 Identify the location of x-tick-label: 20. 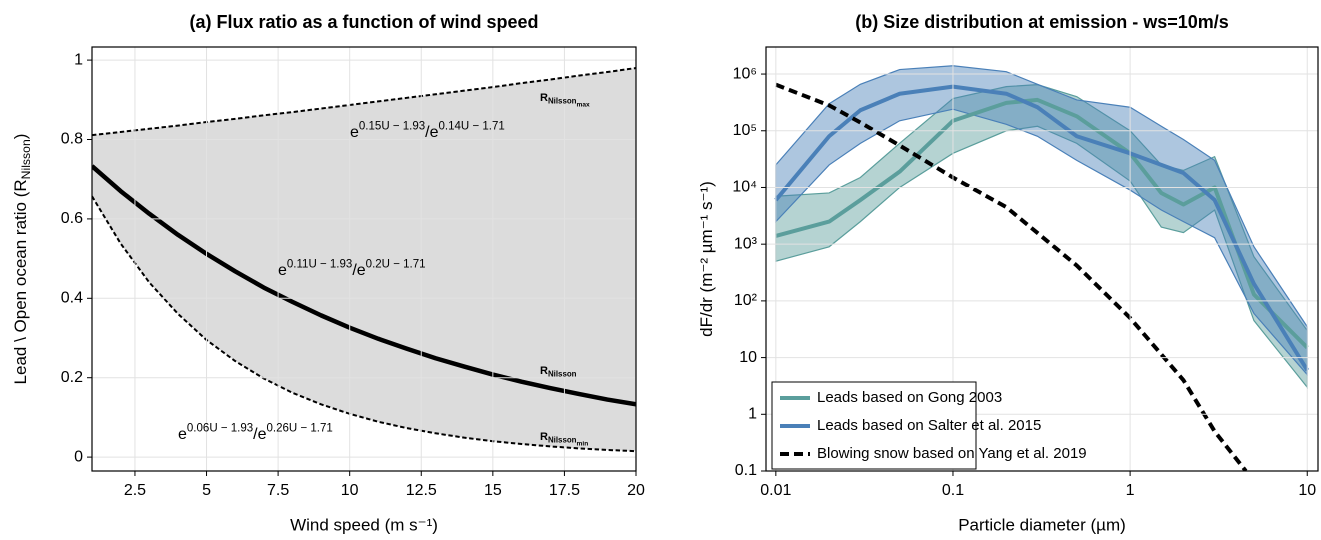
(636, 490).